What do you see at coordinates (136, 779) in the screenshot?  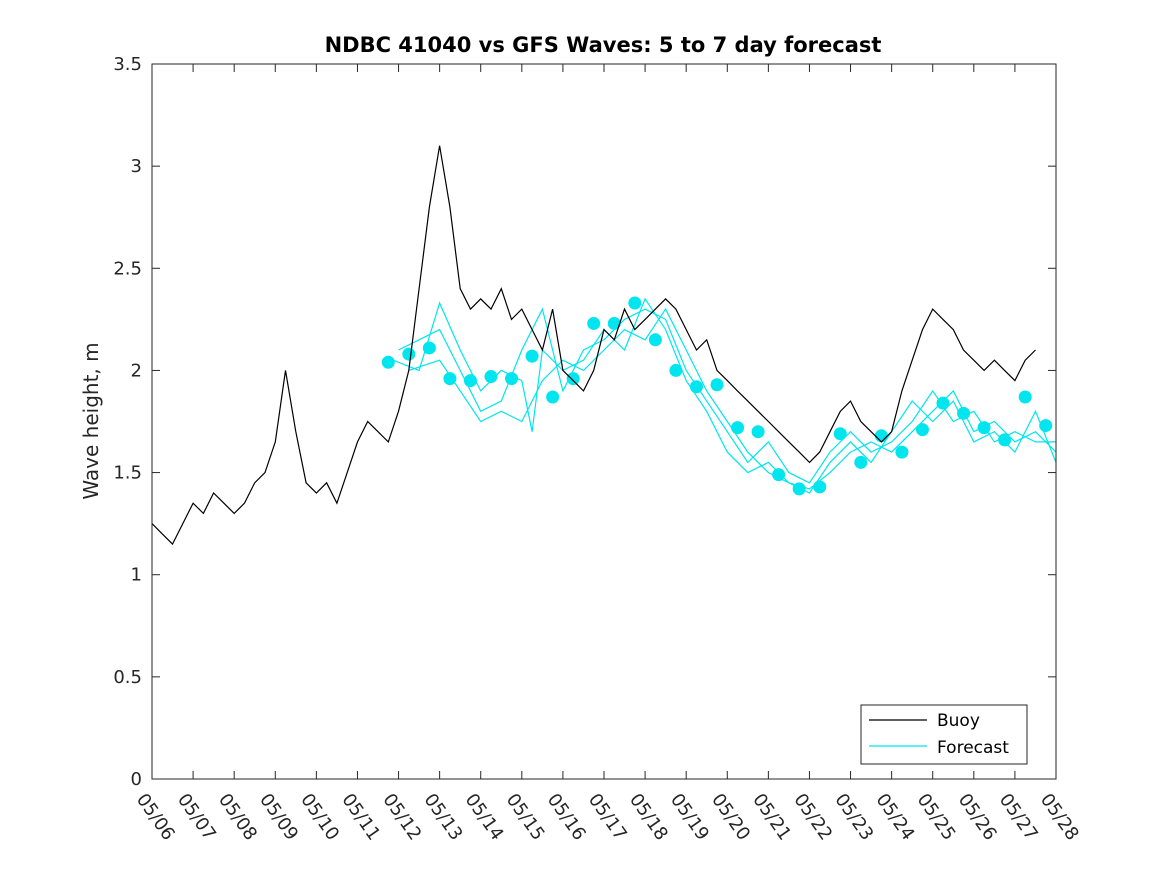 I see `y-tick-label: 0` at bounding box center [136, 779].